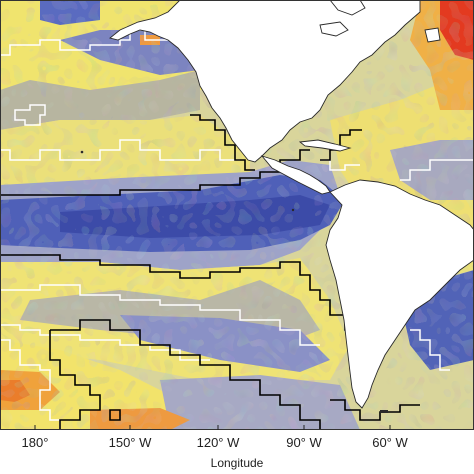 Image resolution: width=474 pixels, height=474 pixels. Describe the element at coordinates (384, 411) in the screenshot. I see `island-tierra-del-fuego` at that location.